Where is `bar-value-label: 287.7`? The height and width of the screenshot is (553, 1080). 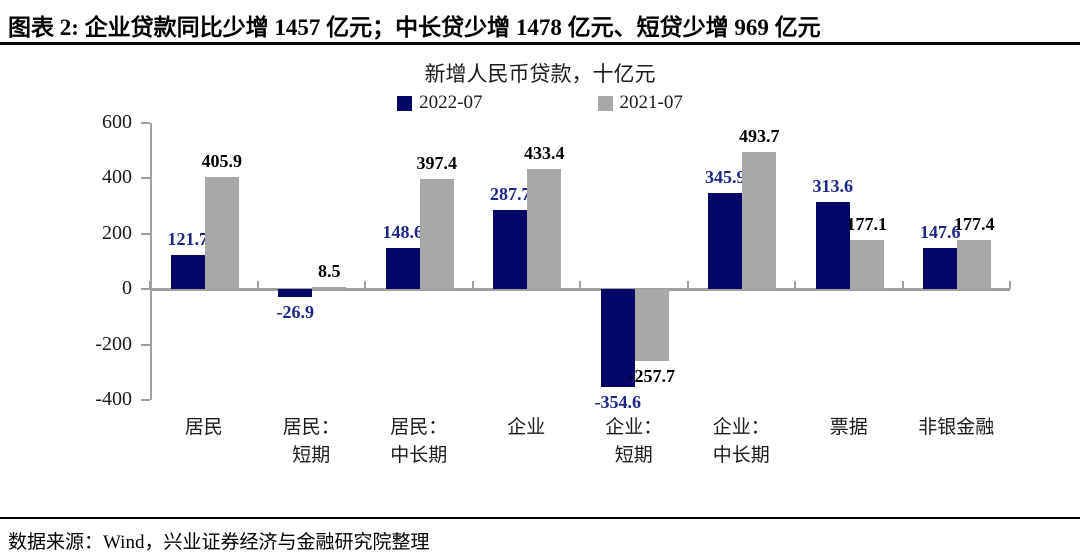 bar-value-label: 287.7 is located at coordinates (510, 193).